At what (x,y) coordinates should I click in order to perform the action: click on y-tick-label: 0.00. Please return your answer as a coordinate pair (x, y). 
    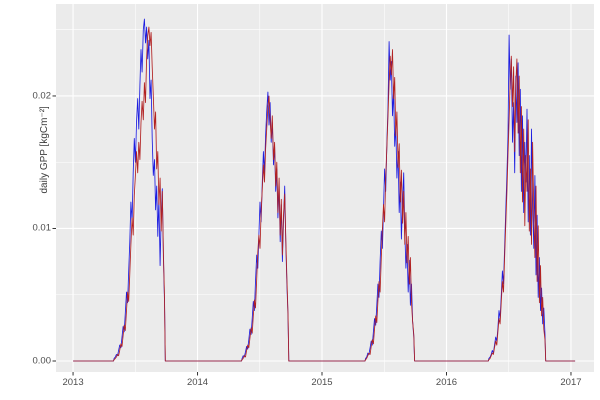
    Looking at the image, I should click on (42, 361).